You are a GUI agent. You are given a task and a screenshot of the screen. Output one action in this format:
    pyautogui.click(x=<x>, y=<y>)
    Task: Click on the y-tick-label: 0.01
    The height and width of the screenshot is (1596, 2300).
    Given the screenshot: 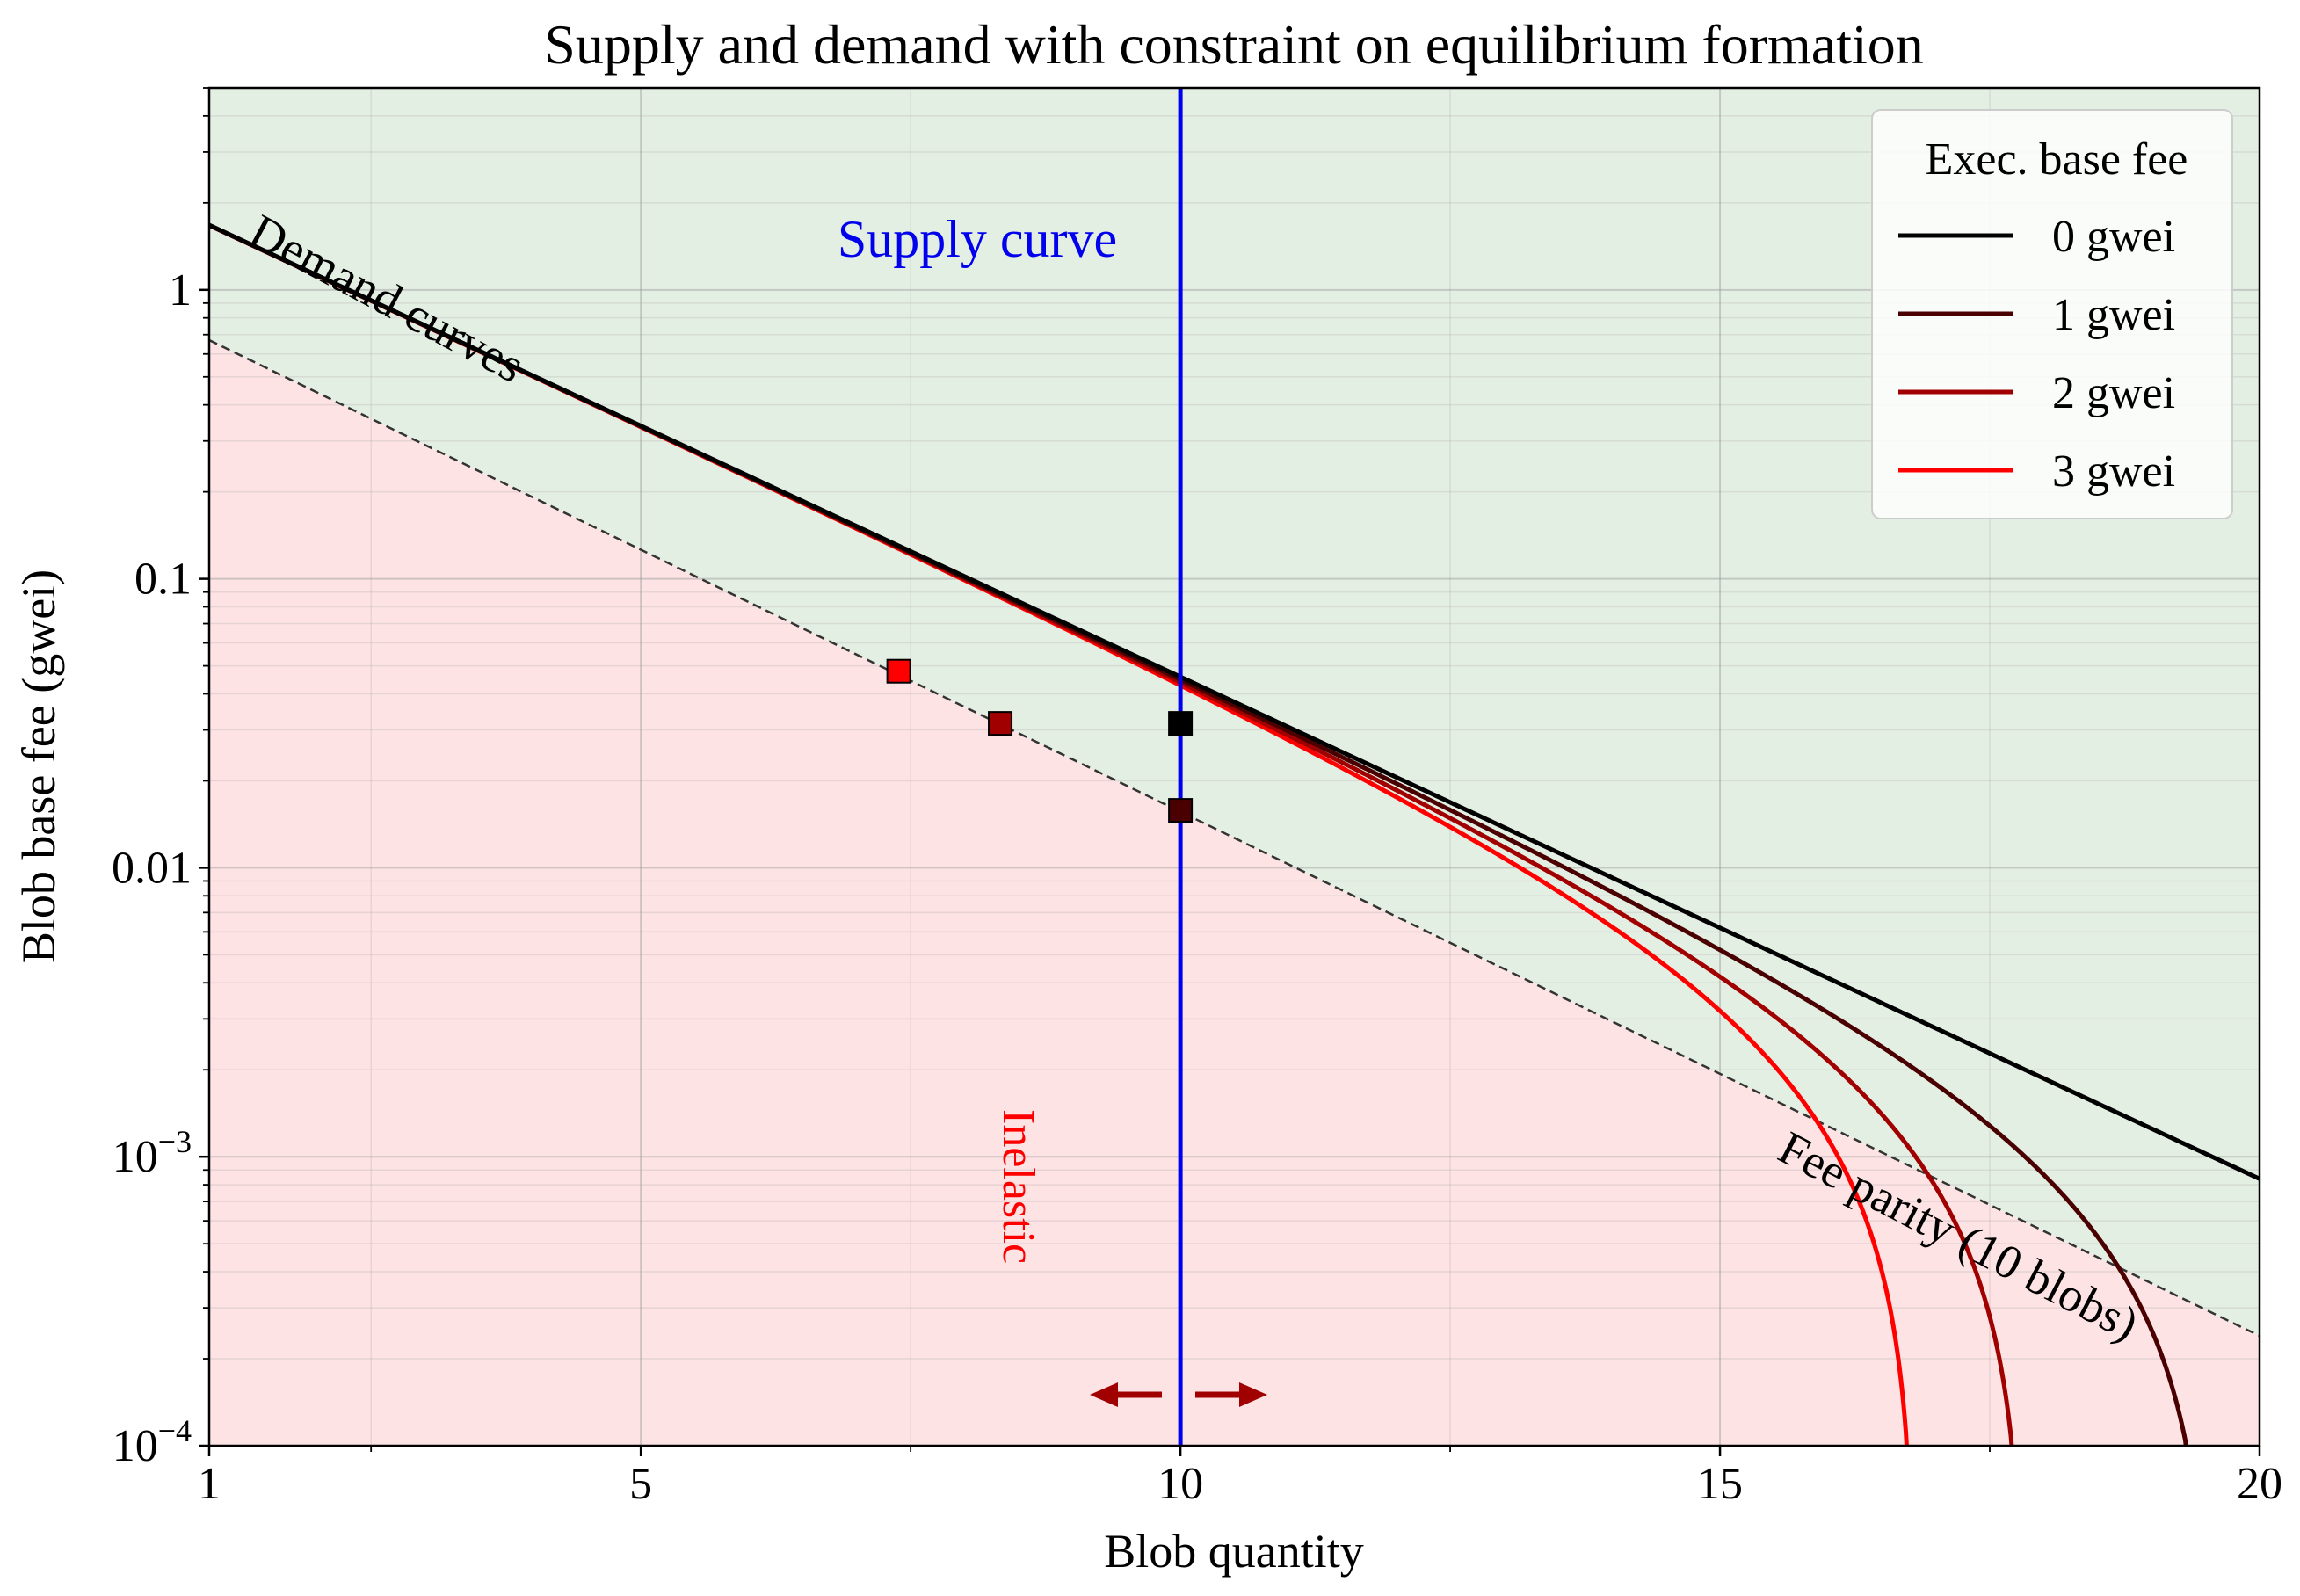 What is the action you would take?
    pyautogui.click(x=152, y=868)
    